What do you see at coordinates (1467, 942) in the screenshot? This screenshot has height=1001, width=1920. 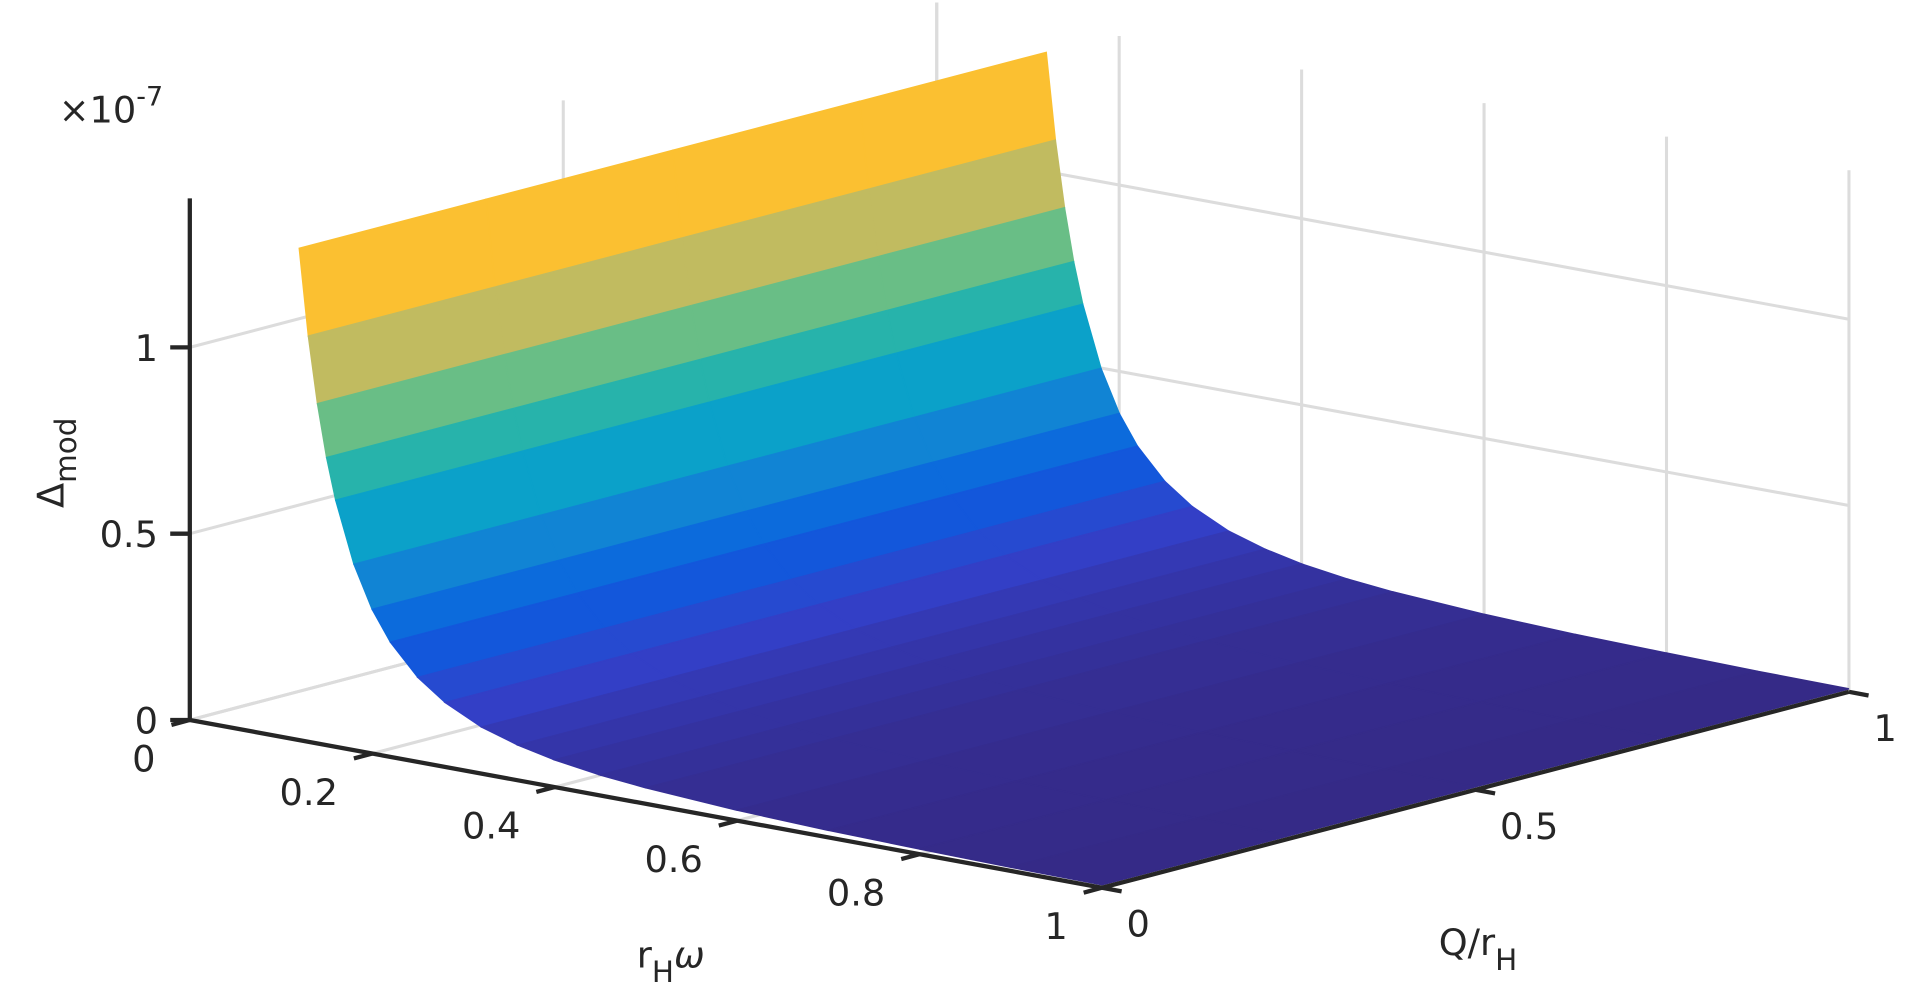 I see `y-label-main: Q/r` at bounding box center [1467, 942].